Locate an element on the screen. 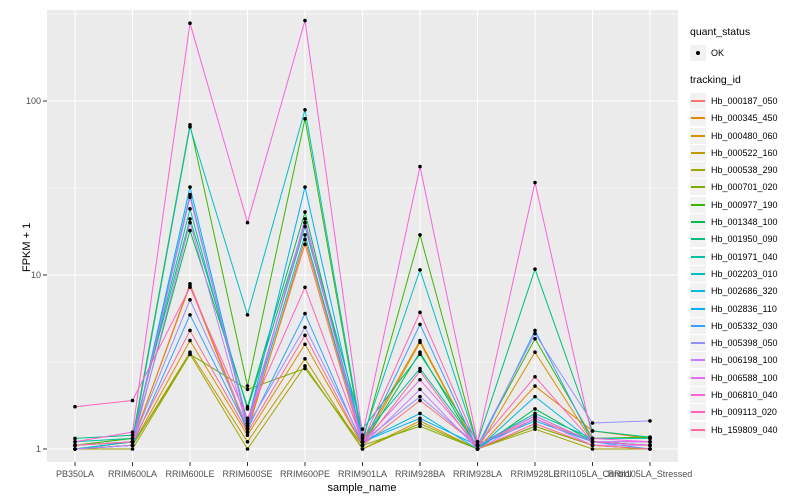 The height and width of the screenshot is (500, 800). legend-item: Hb_006810_040 is located at coordinates (744, 394).